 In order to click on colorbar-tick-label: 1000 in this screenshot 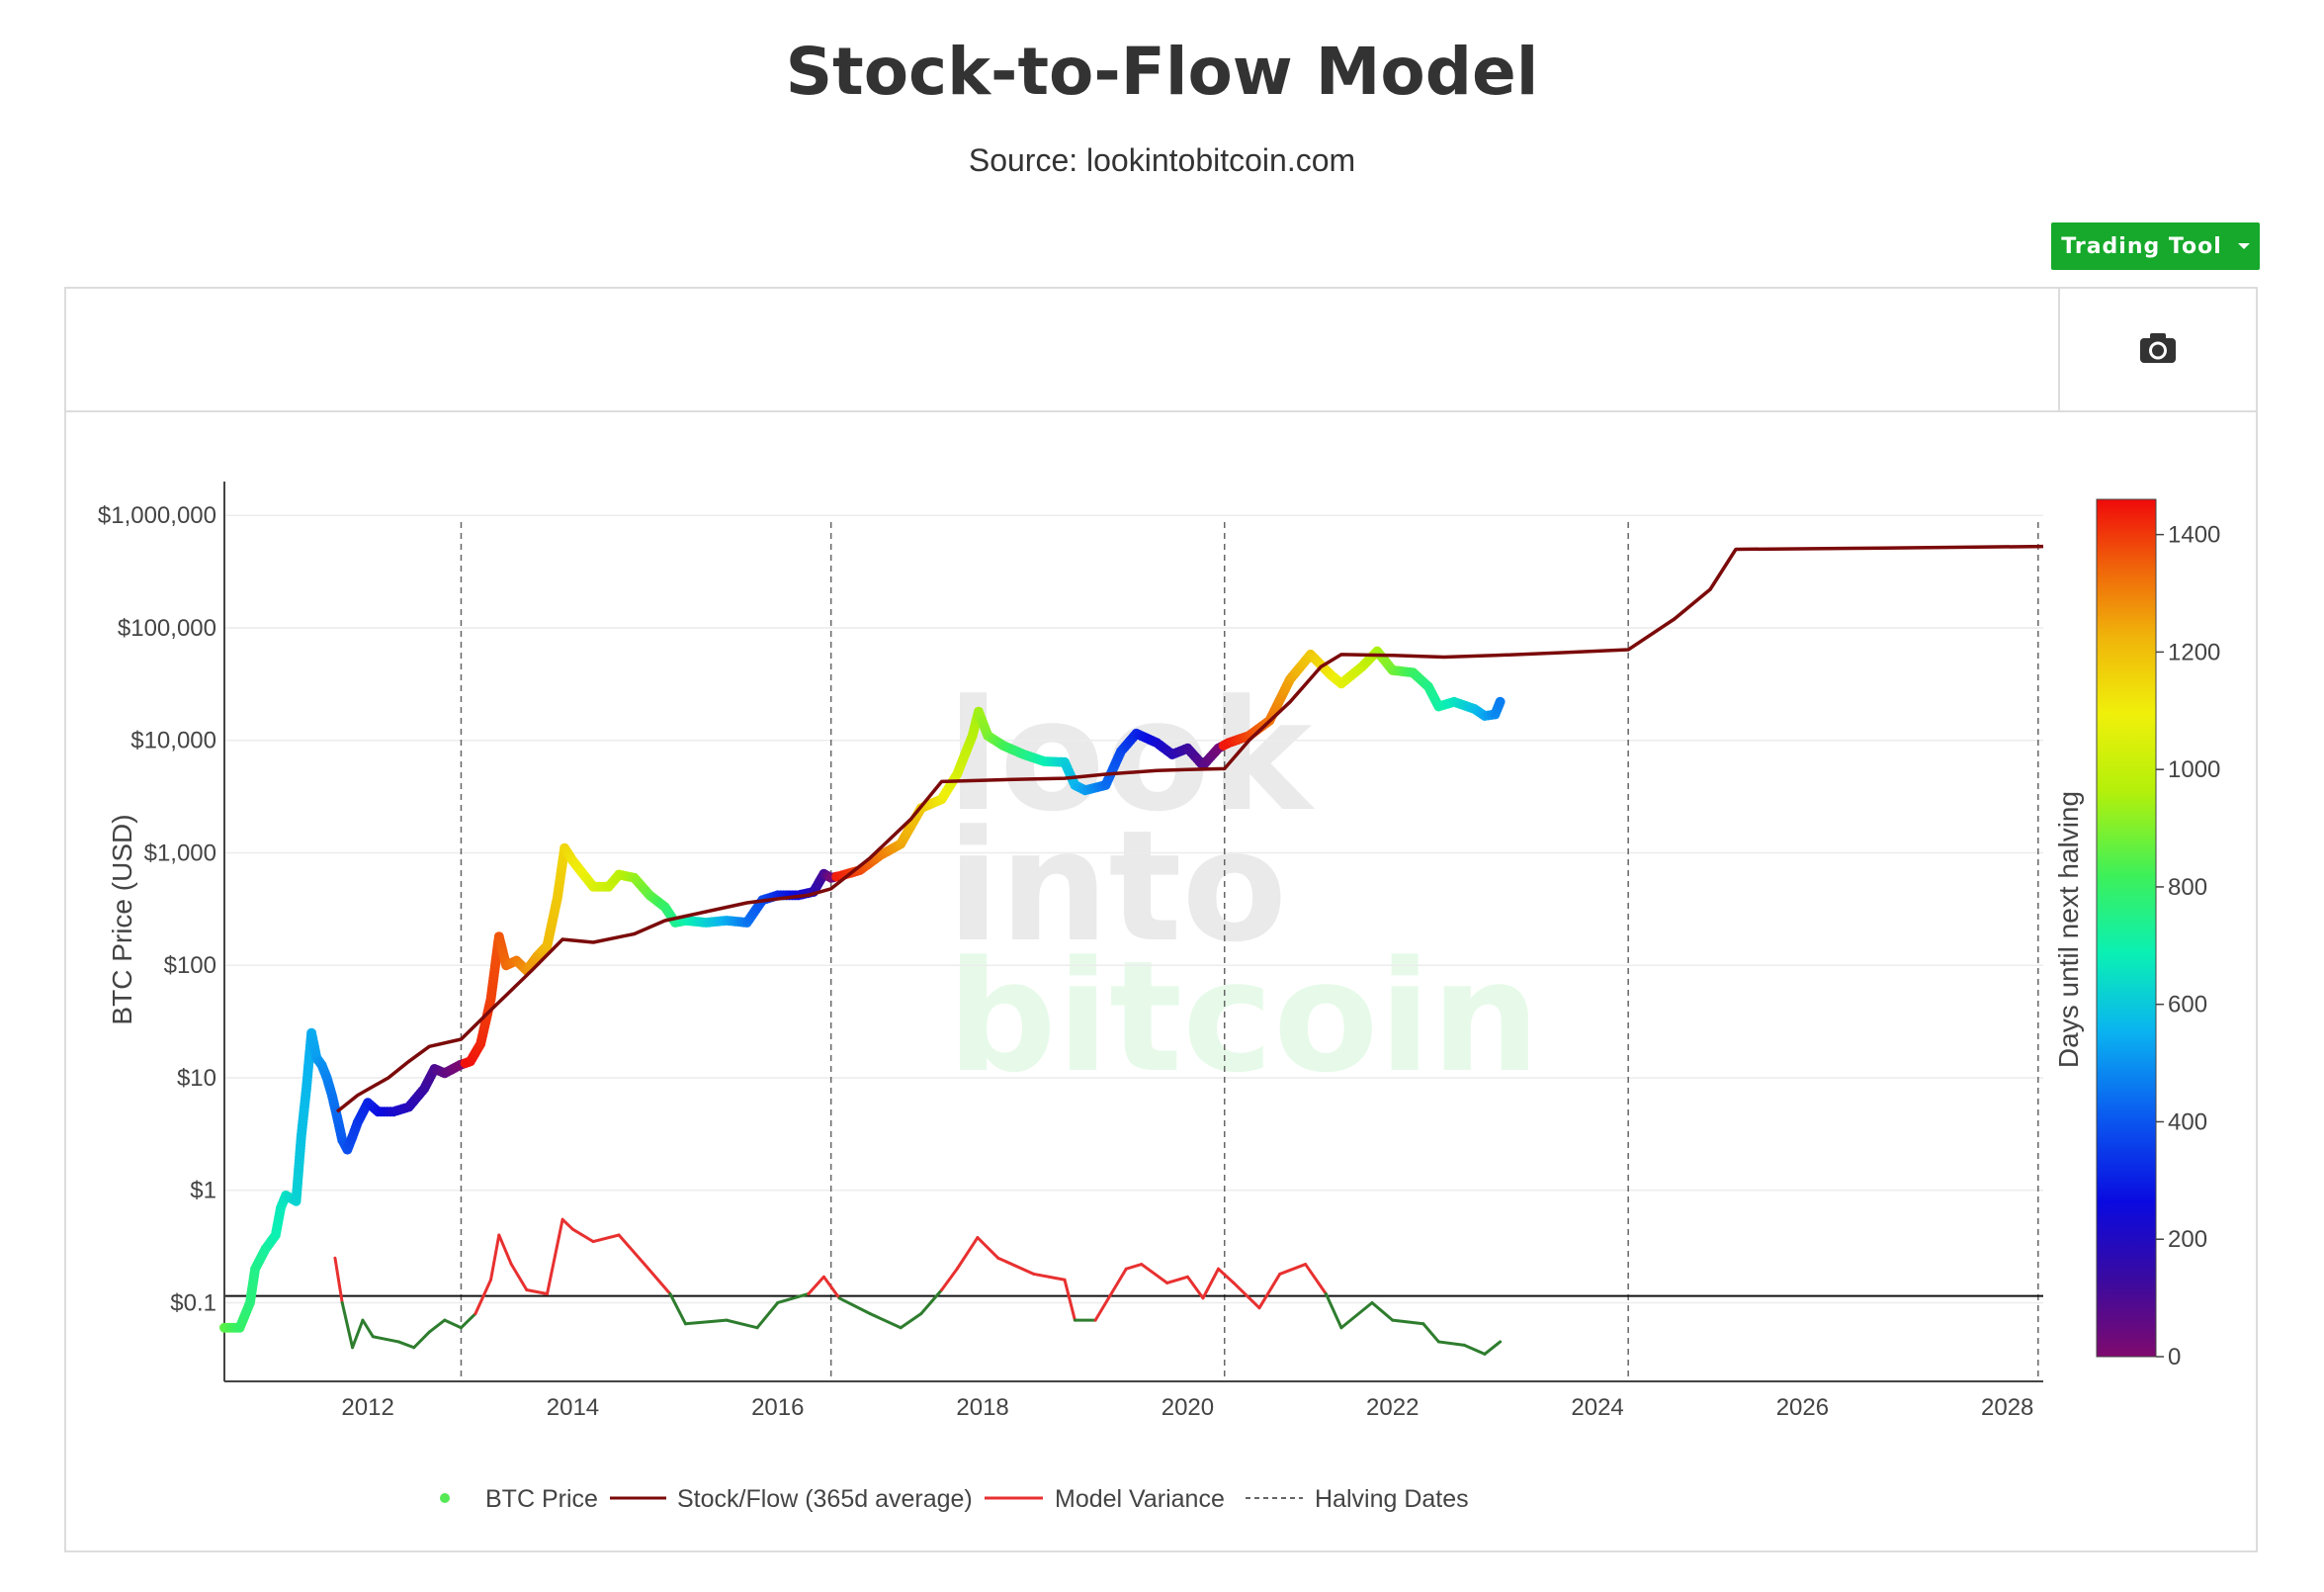, I will do `click(2194, 769)`.